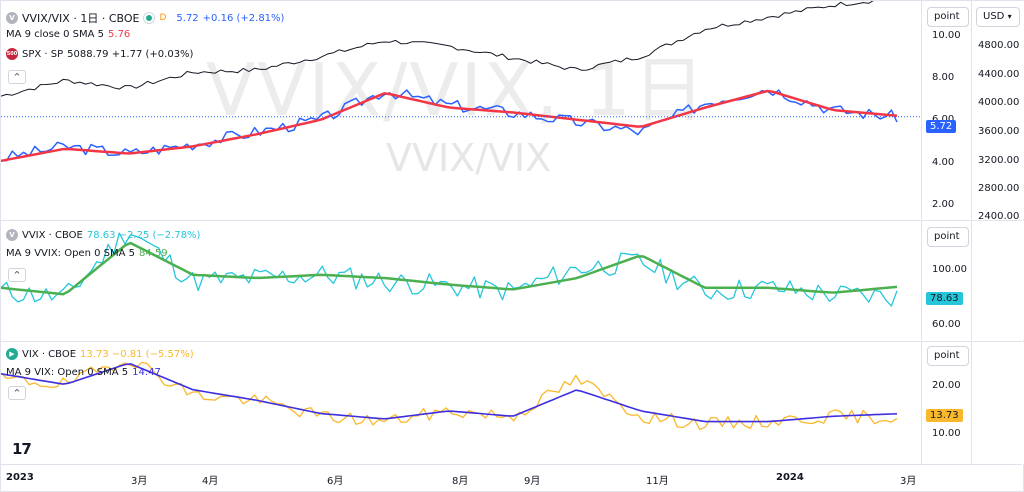  Describe the element at coordinates (143, 235) in the screenshot. I see `vvix-values: 78.63 −2.25 (−2.78%)` at that location.